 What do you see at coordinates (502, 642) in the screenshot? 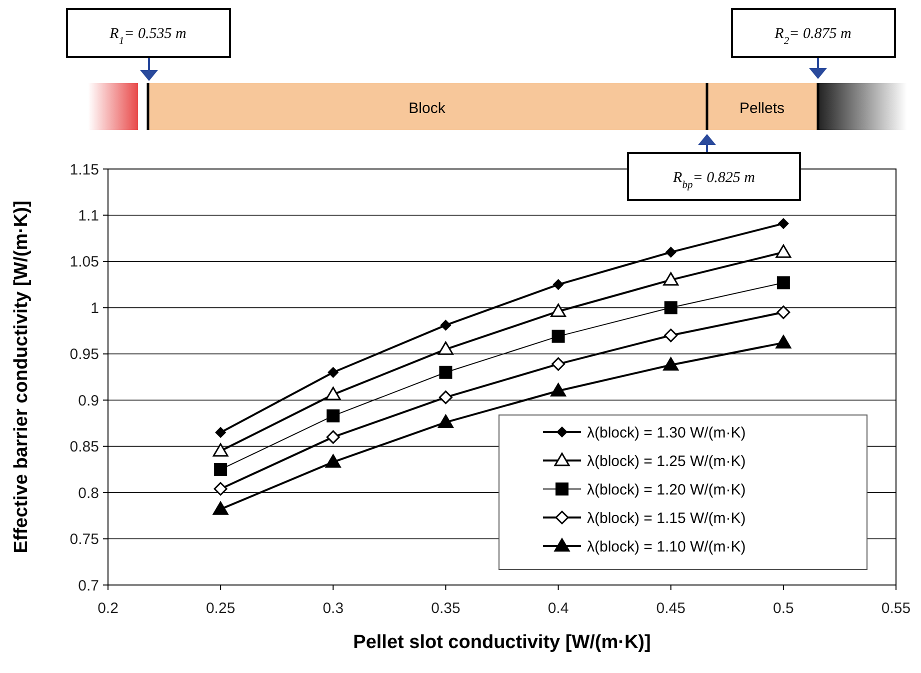
I see `x-axis-title: Pellet slot conductivity [W/(m·K)]` at bounding box center [502, 642].